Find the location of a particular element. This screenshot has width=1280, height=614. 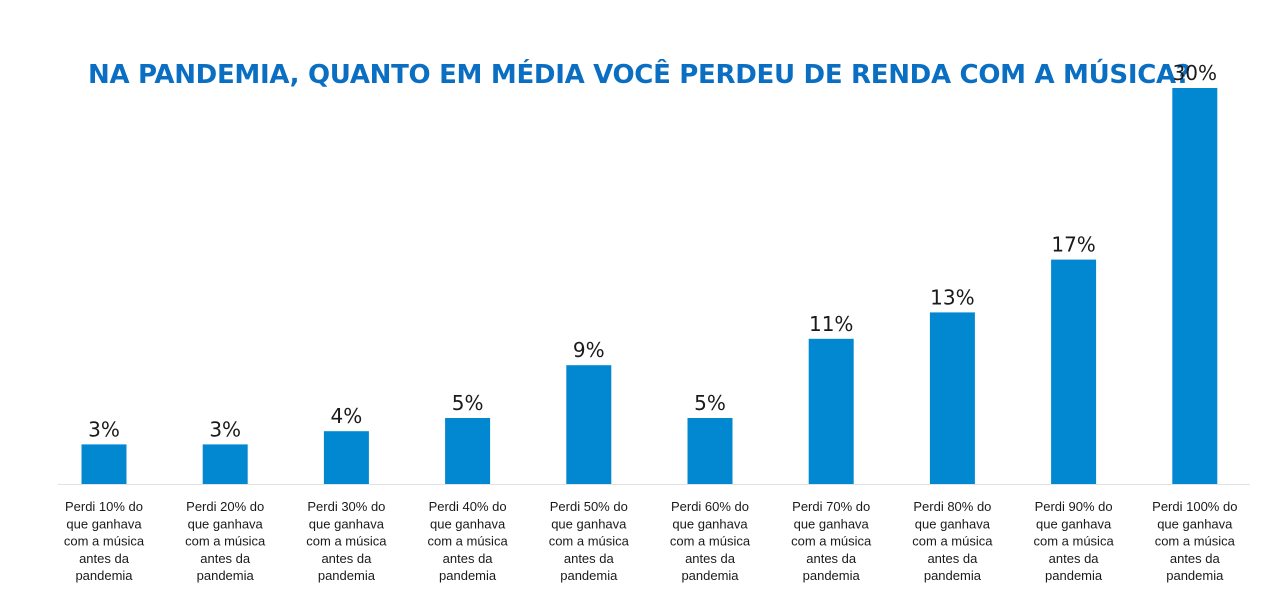

value-label-7: 11% is located at coordinates (831, 324).